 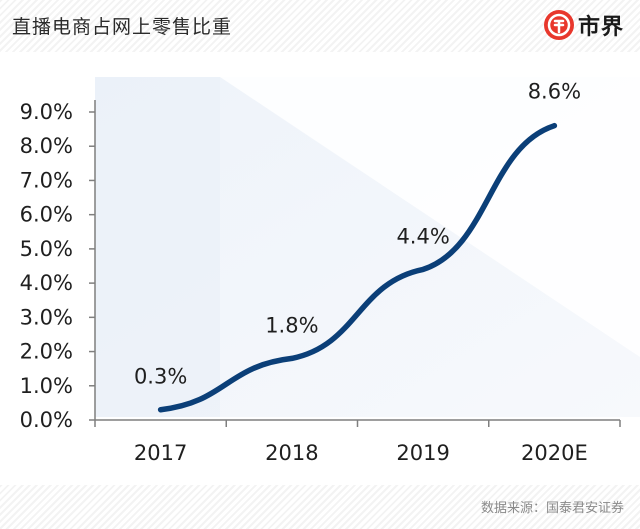 What do you see at coordinates (600, 27) in the screenshot?
I see `brand-name: 市界` at bounding box center [600, 27].